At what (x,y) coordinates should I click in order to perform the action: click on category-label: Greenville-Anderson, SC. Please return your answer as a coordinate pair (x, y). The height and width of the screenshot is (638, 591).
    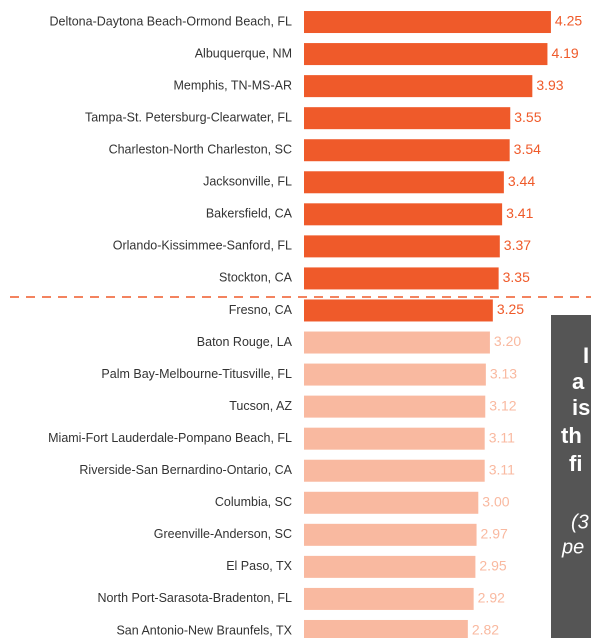
    Looking at the image, I should click on (223, 534).